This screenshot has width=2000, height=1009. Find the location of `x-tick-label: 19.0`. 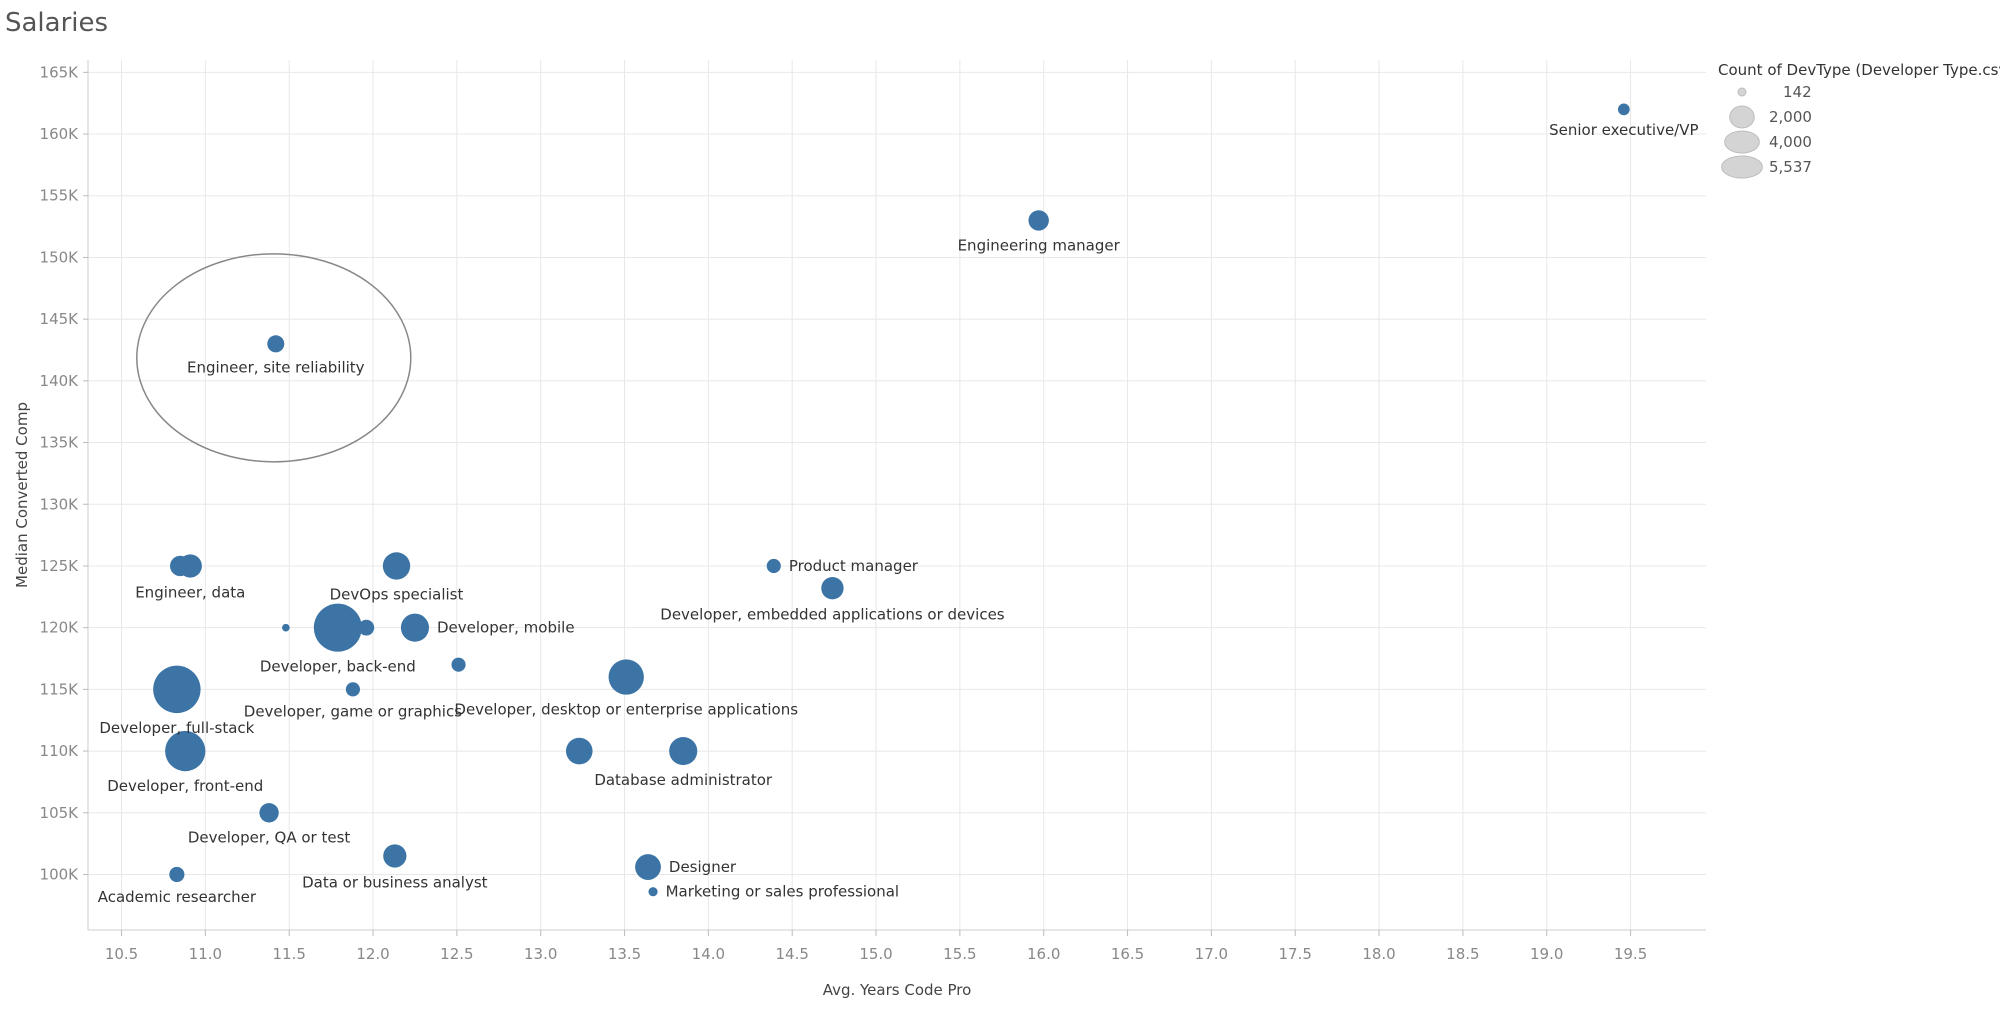

x-tick-label: 19.0 is located at coordinates (1546, 954).